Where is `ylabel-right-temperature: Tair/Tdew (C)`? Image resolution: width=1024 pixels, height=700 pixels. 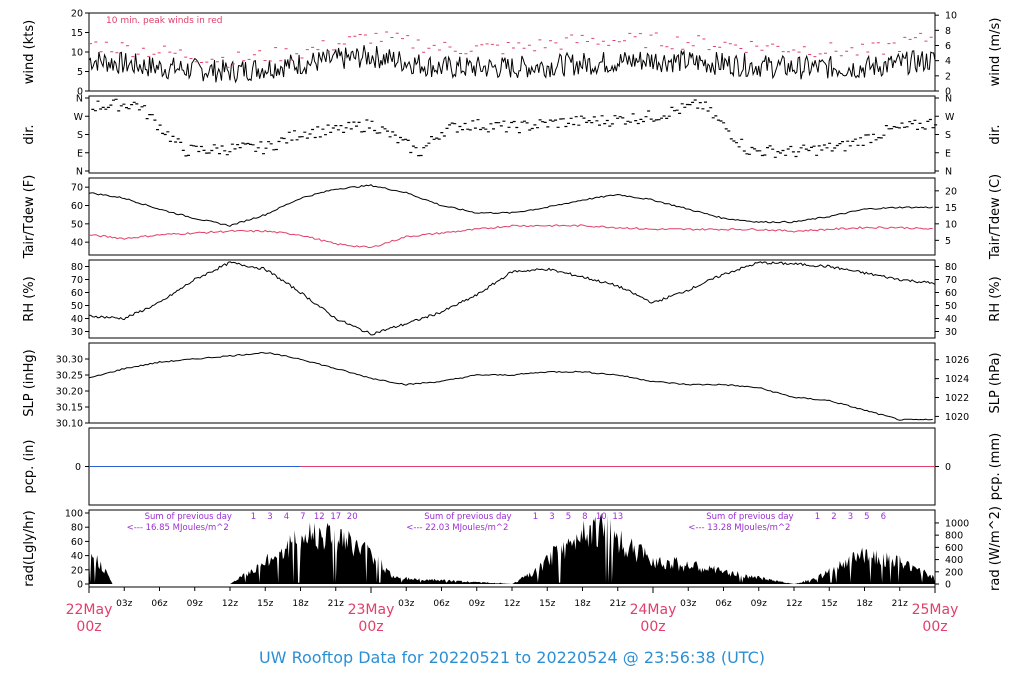
ylabel-right-temperature: Tair/Tdew (C) is located at coordinates (995, 217).